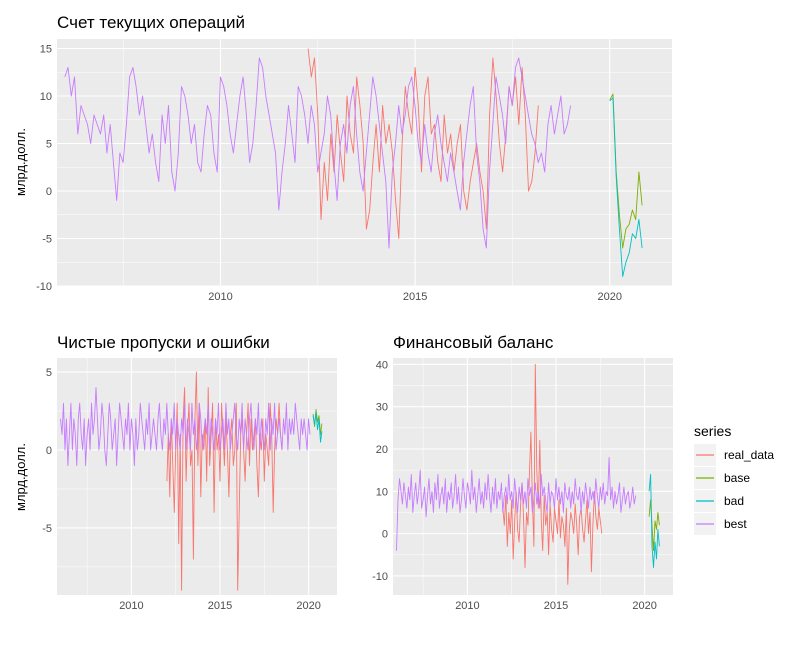 This screenshot has width=800, height=650. I want to click on y-tick-label: 30, so click(382, 408).